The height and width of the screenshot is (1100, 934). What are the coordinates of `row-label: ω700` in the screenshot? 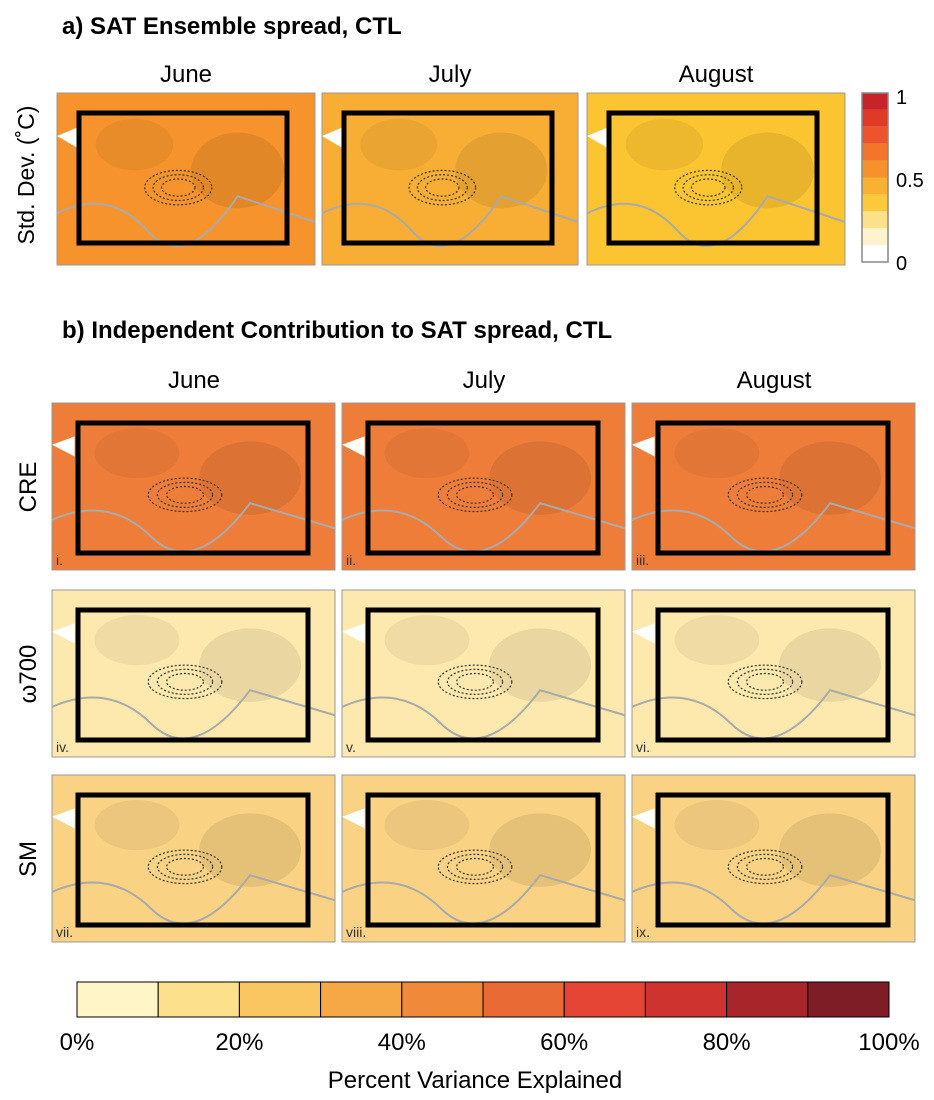 It's located at (28, 674).